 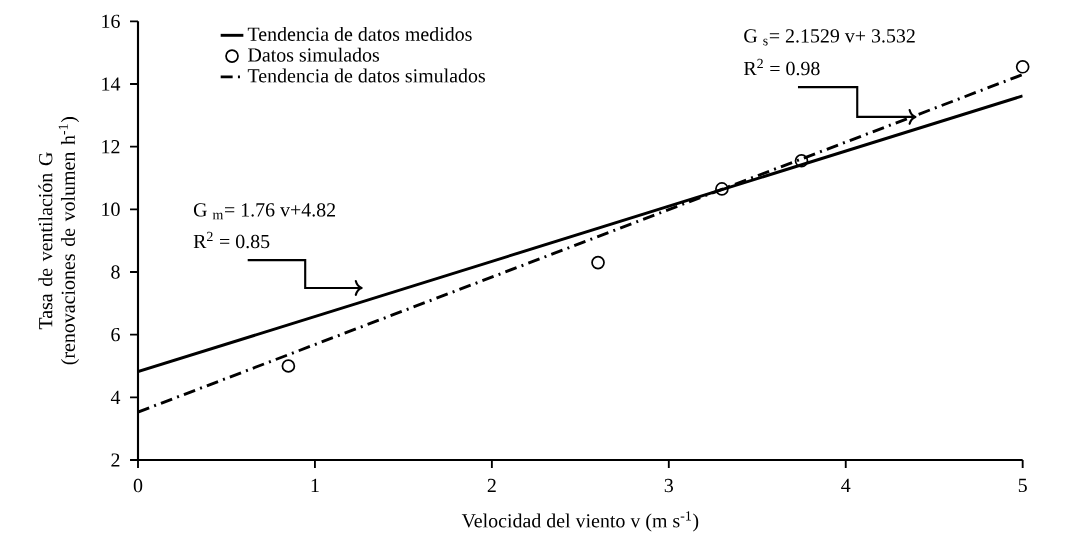 What do you see at coordinates (580, 521) in the screenshot?
I see `x-axis-title: Velocidad del viento v (m s$^{-1}$)` at bounding box center [580, 521].